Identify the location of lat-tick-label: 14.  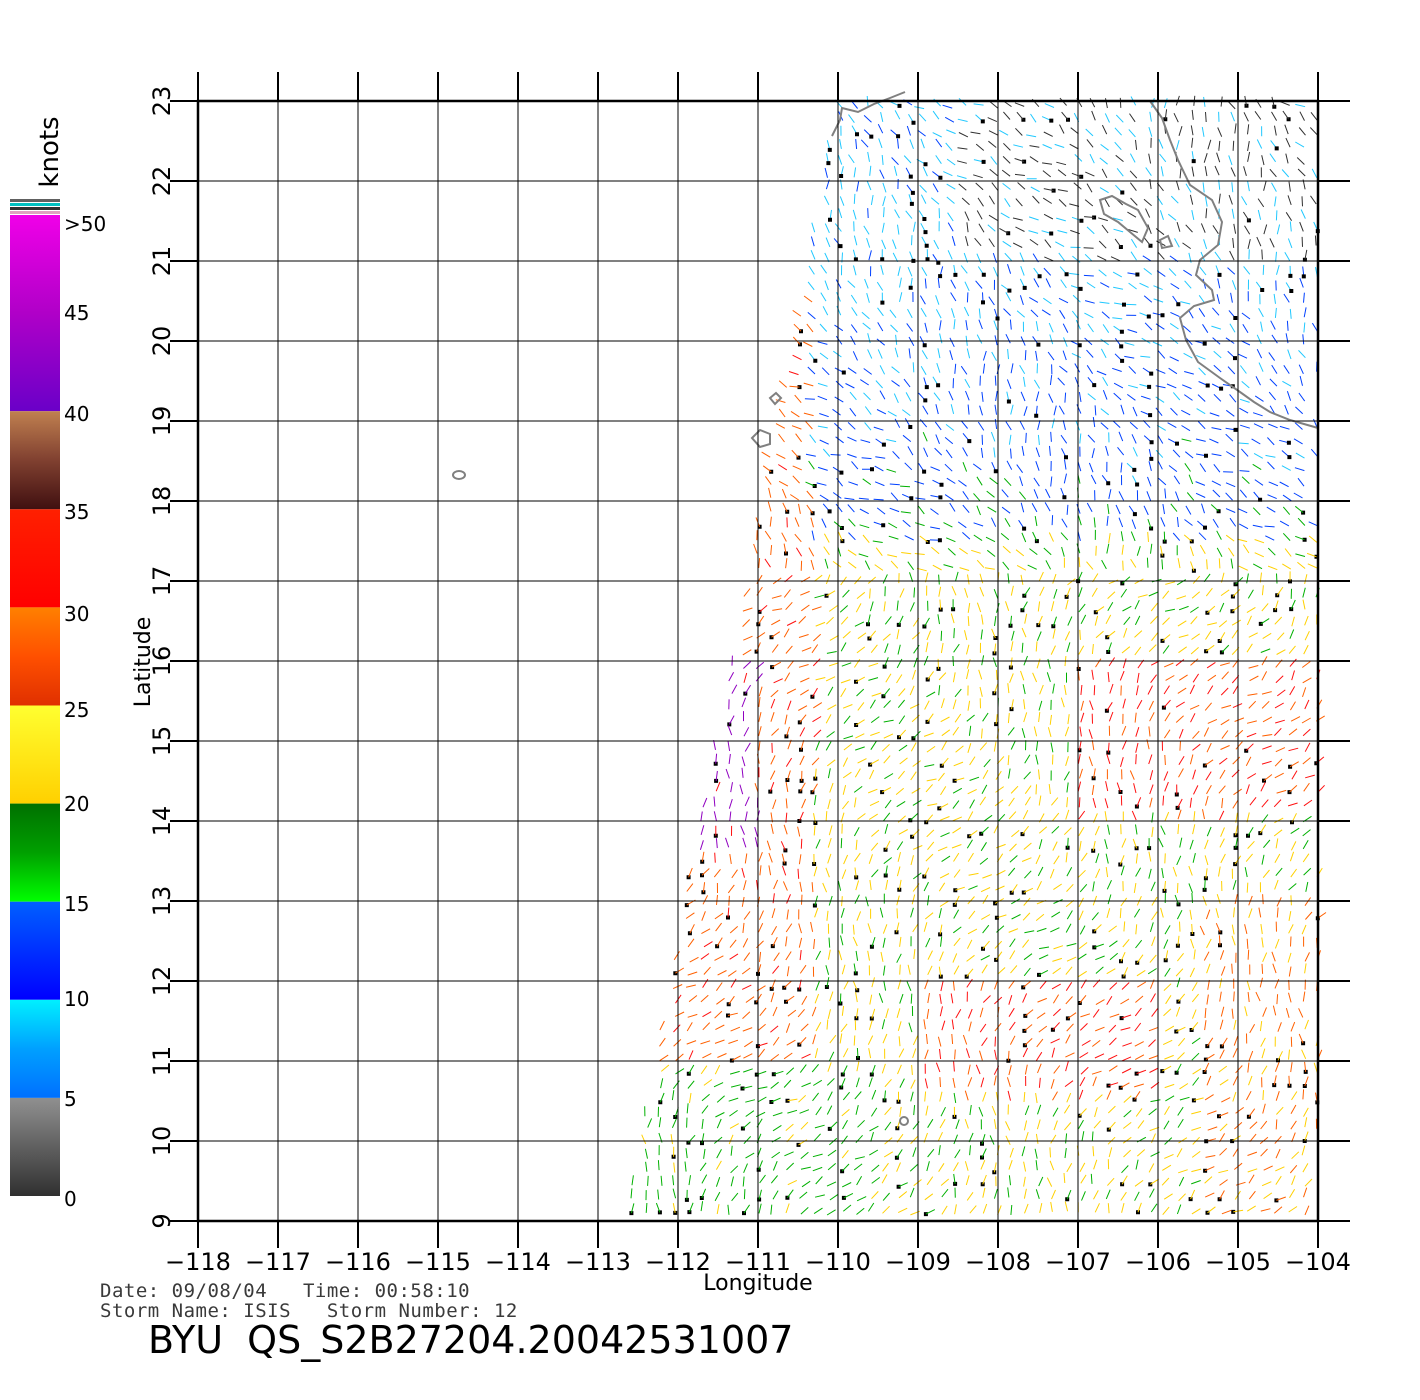
(162, 821).